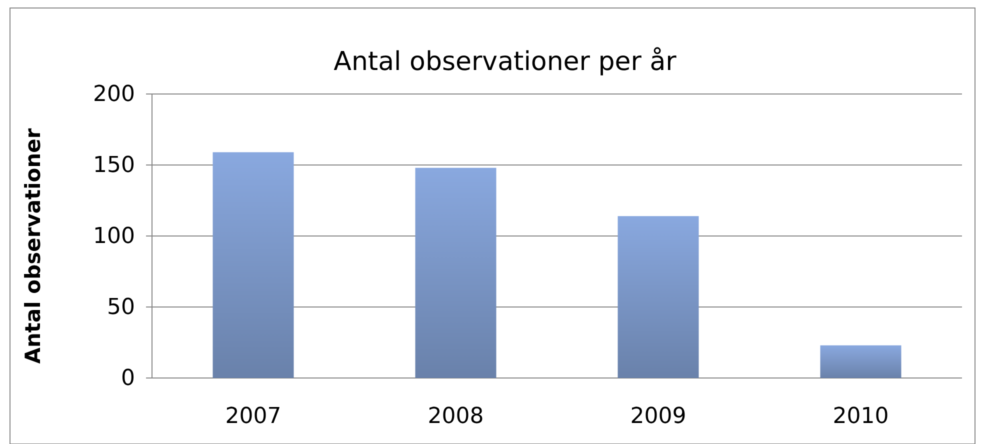 Image resolution: width=987 pixels, height=444 pixels. What do you see at coordinates (128, 379) in the screenshot?
I see `y-tick-label: 0` at bounding box center [128, 379].